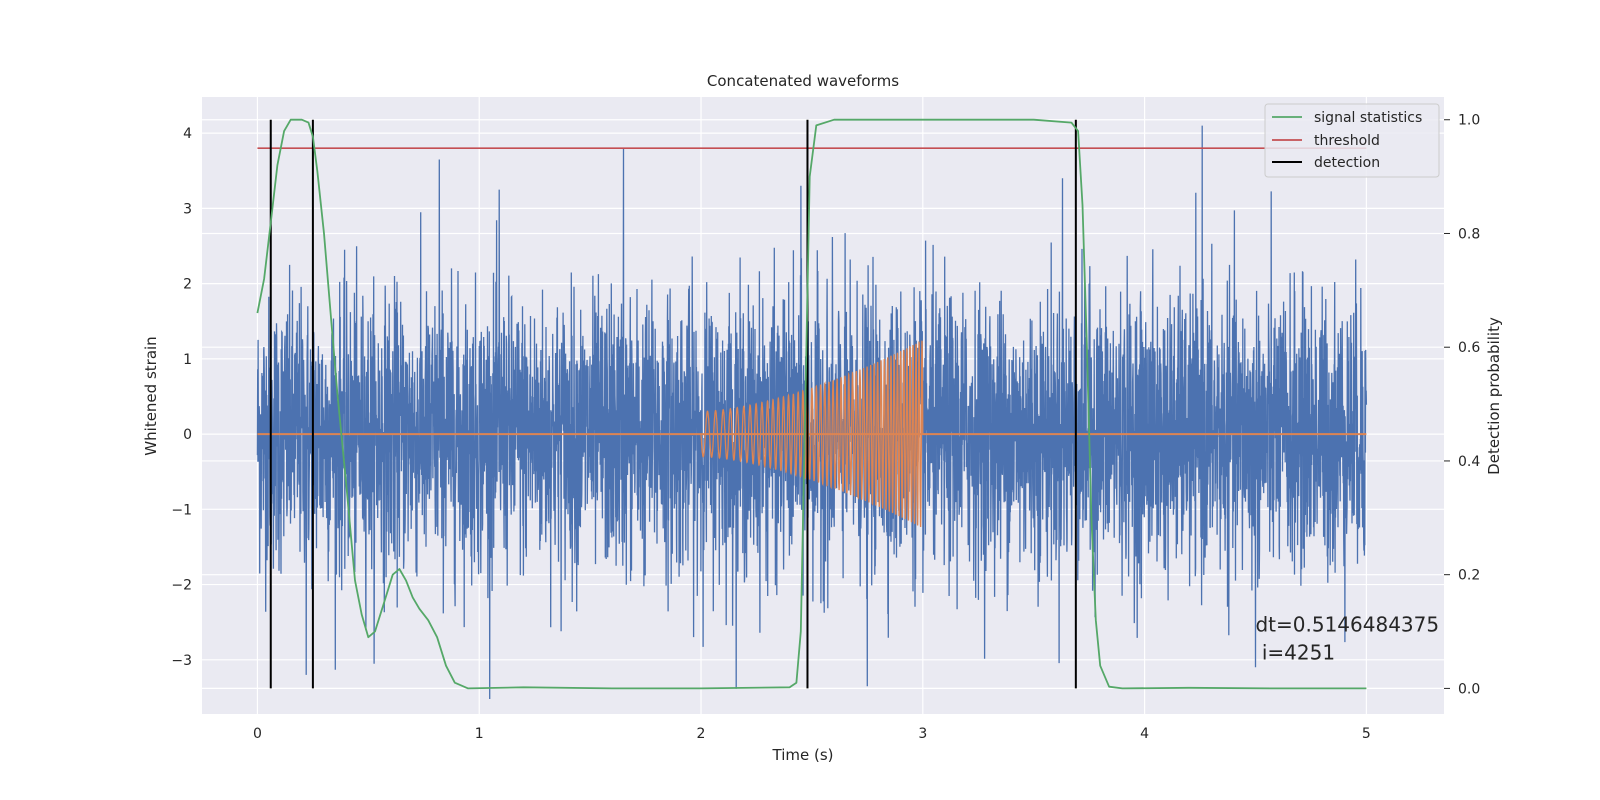 This screenshot has width=1600, height=800. I want to click on legend: signal statistics threshold detection, so click(1352, 140).